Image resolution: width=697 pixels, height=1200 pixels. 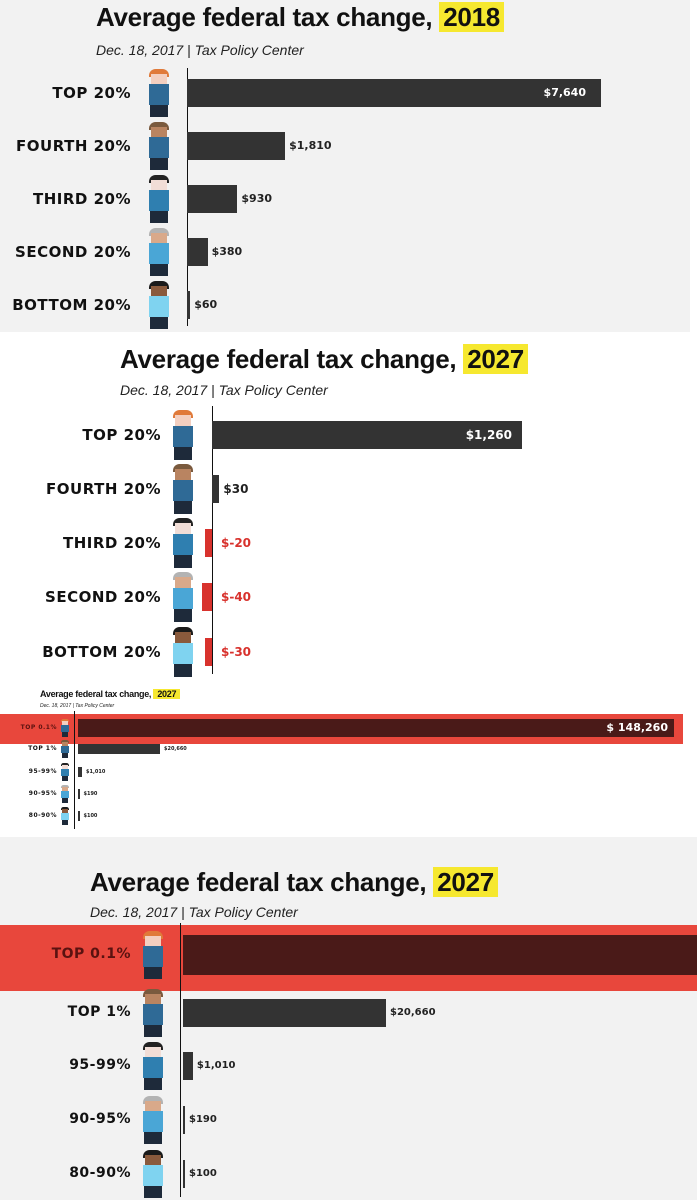 What do you see at coordinates (73, 145) in the screenshot?
I see `row-label: FOURTH 20%` at bounding box center [73, 145].